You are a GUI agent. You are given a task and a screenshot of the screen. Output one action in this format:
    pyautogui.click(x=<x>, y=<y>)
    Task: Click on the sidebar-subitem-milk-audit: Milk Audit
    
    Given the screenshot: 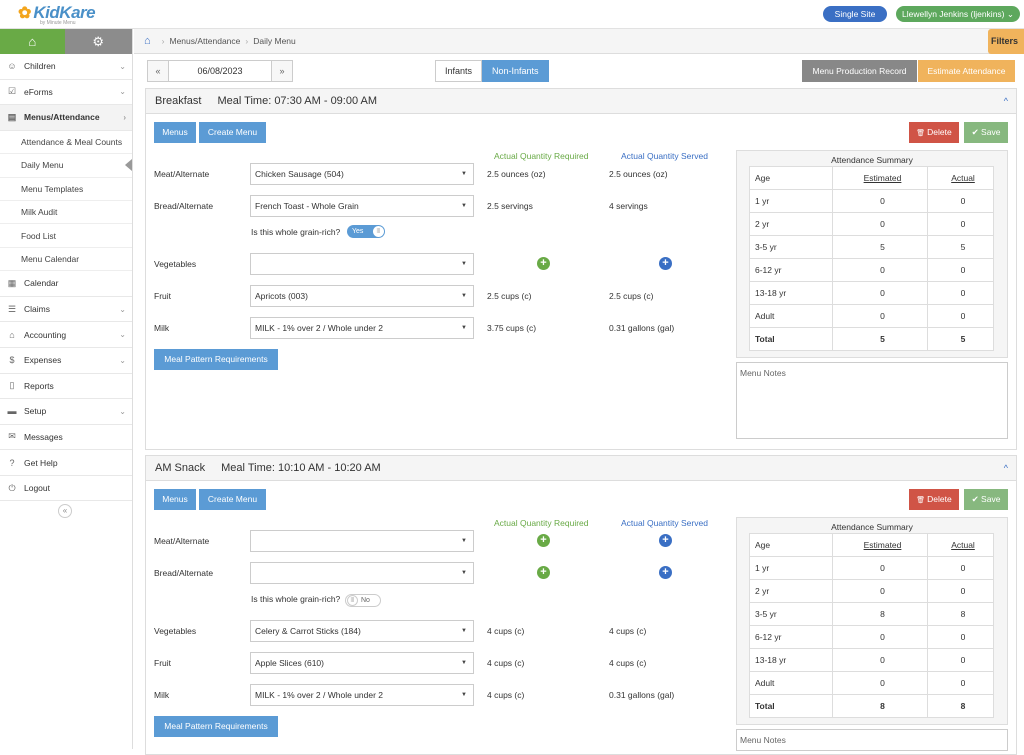 What is the action you would take?
    pyautogui.click(x=66, y=213)
    